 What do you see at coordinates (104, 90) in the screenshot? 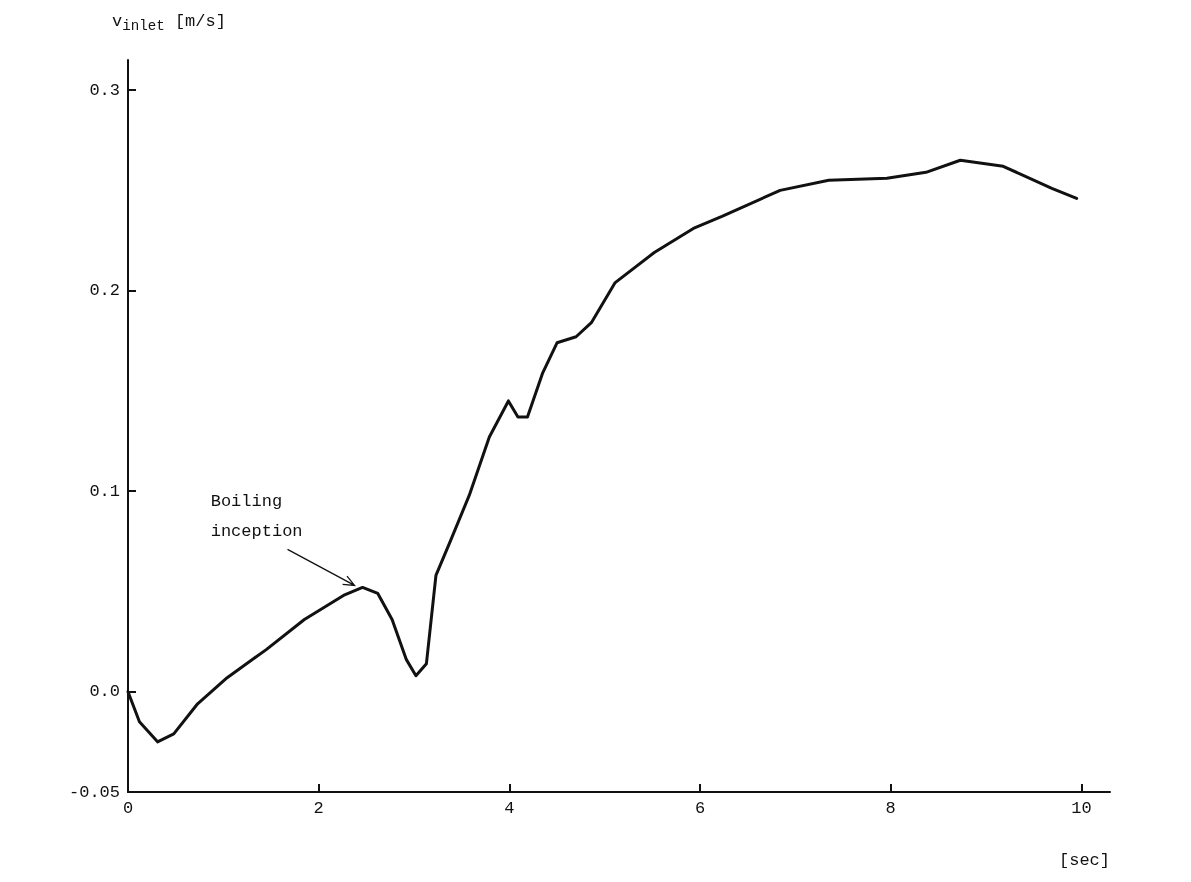
I see `y-tick-label: 0.3` at bounding box center [104, 90].